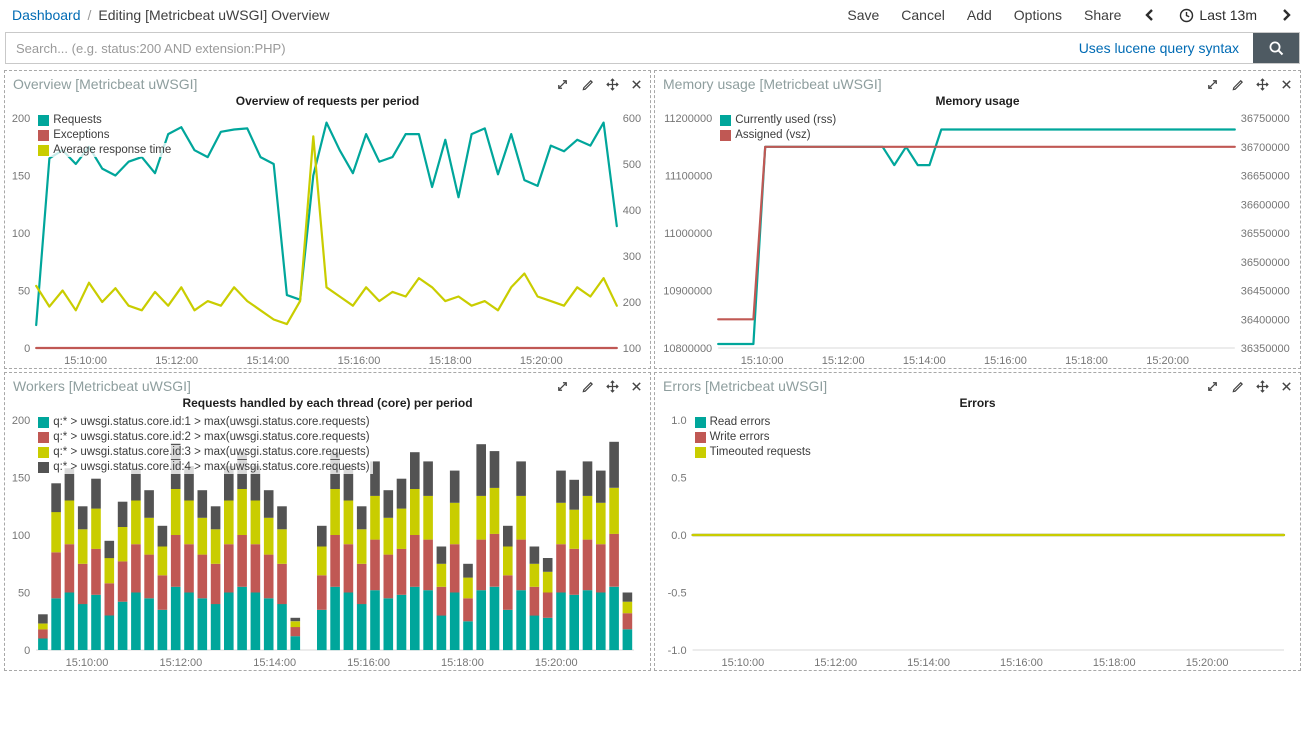 This screenshot has height=747, width=1305. I want to click on chart-legend: Requests Exceptions Average response time, so click(106, 135).